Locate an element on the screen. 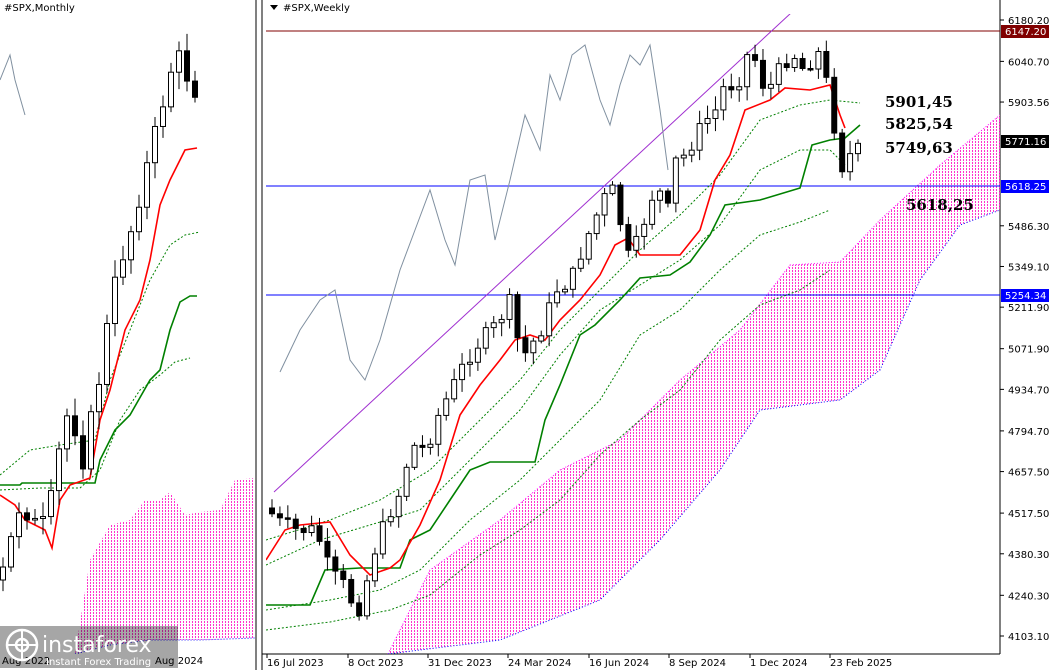  price-tick-label: 4240.30 is located at coordinates (1028, 596).